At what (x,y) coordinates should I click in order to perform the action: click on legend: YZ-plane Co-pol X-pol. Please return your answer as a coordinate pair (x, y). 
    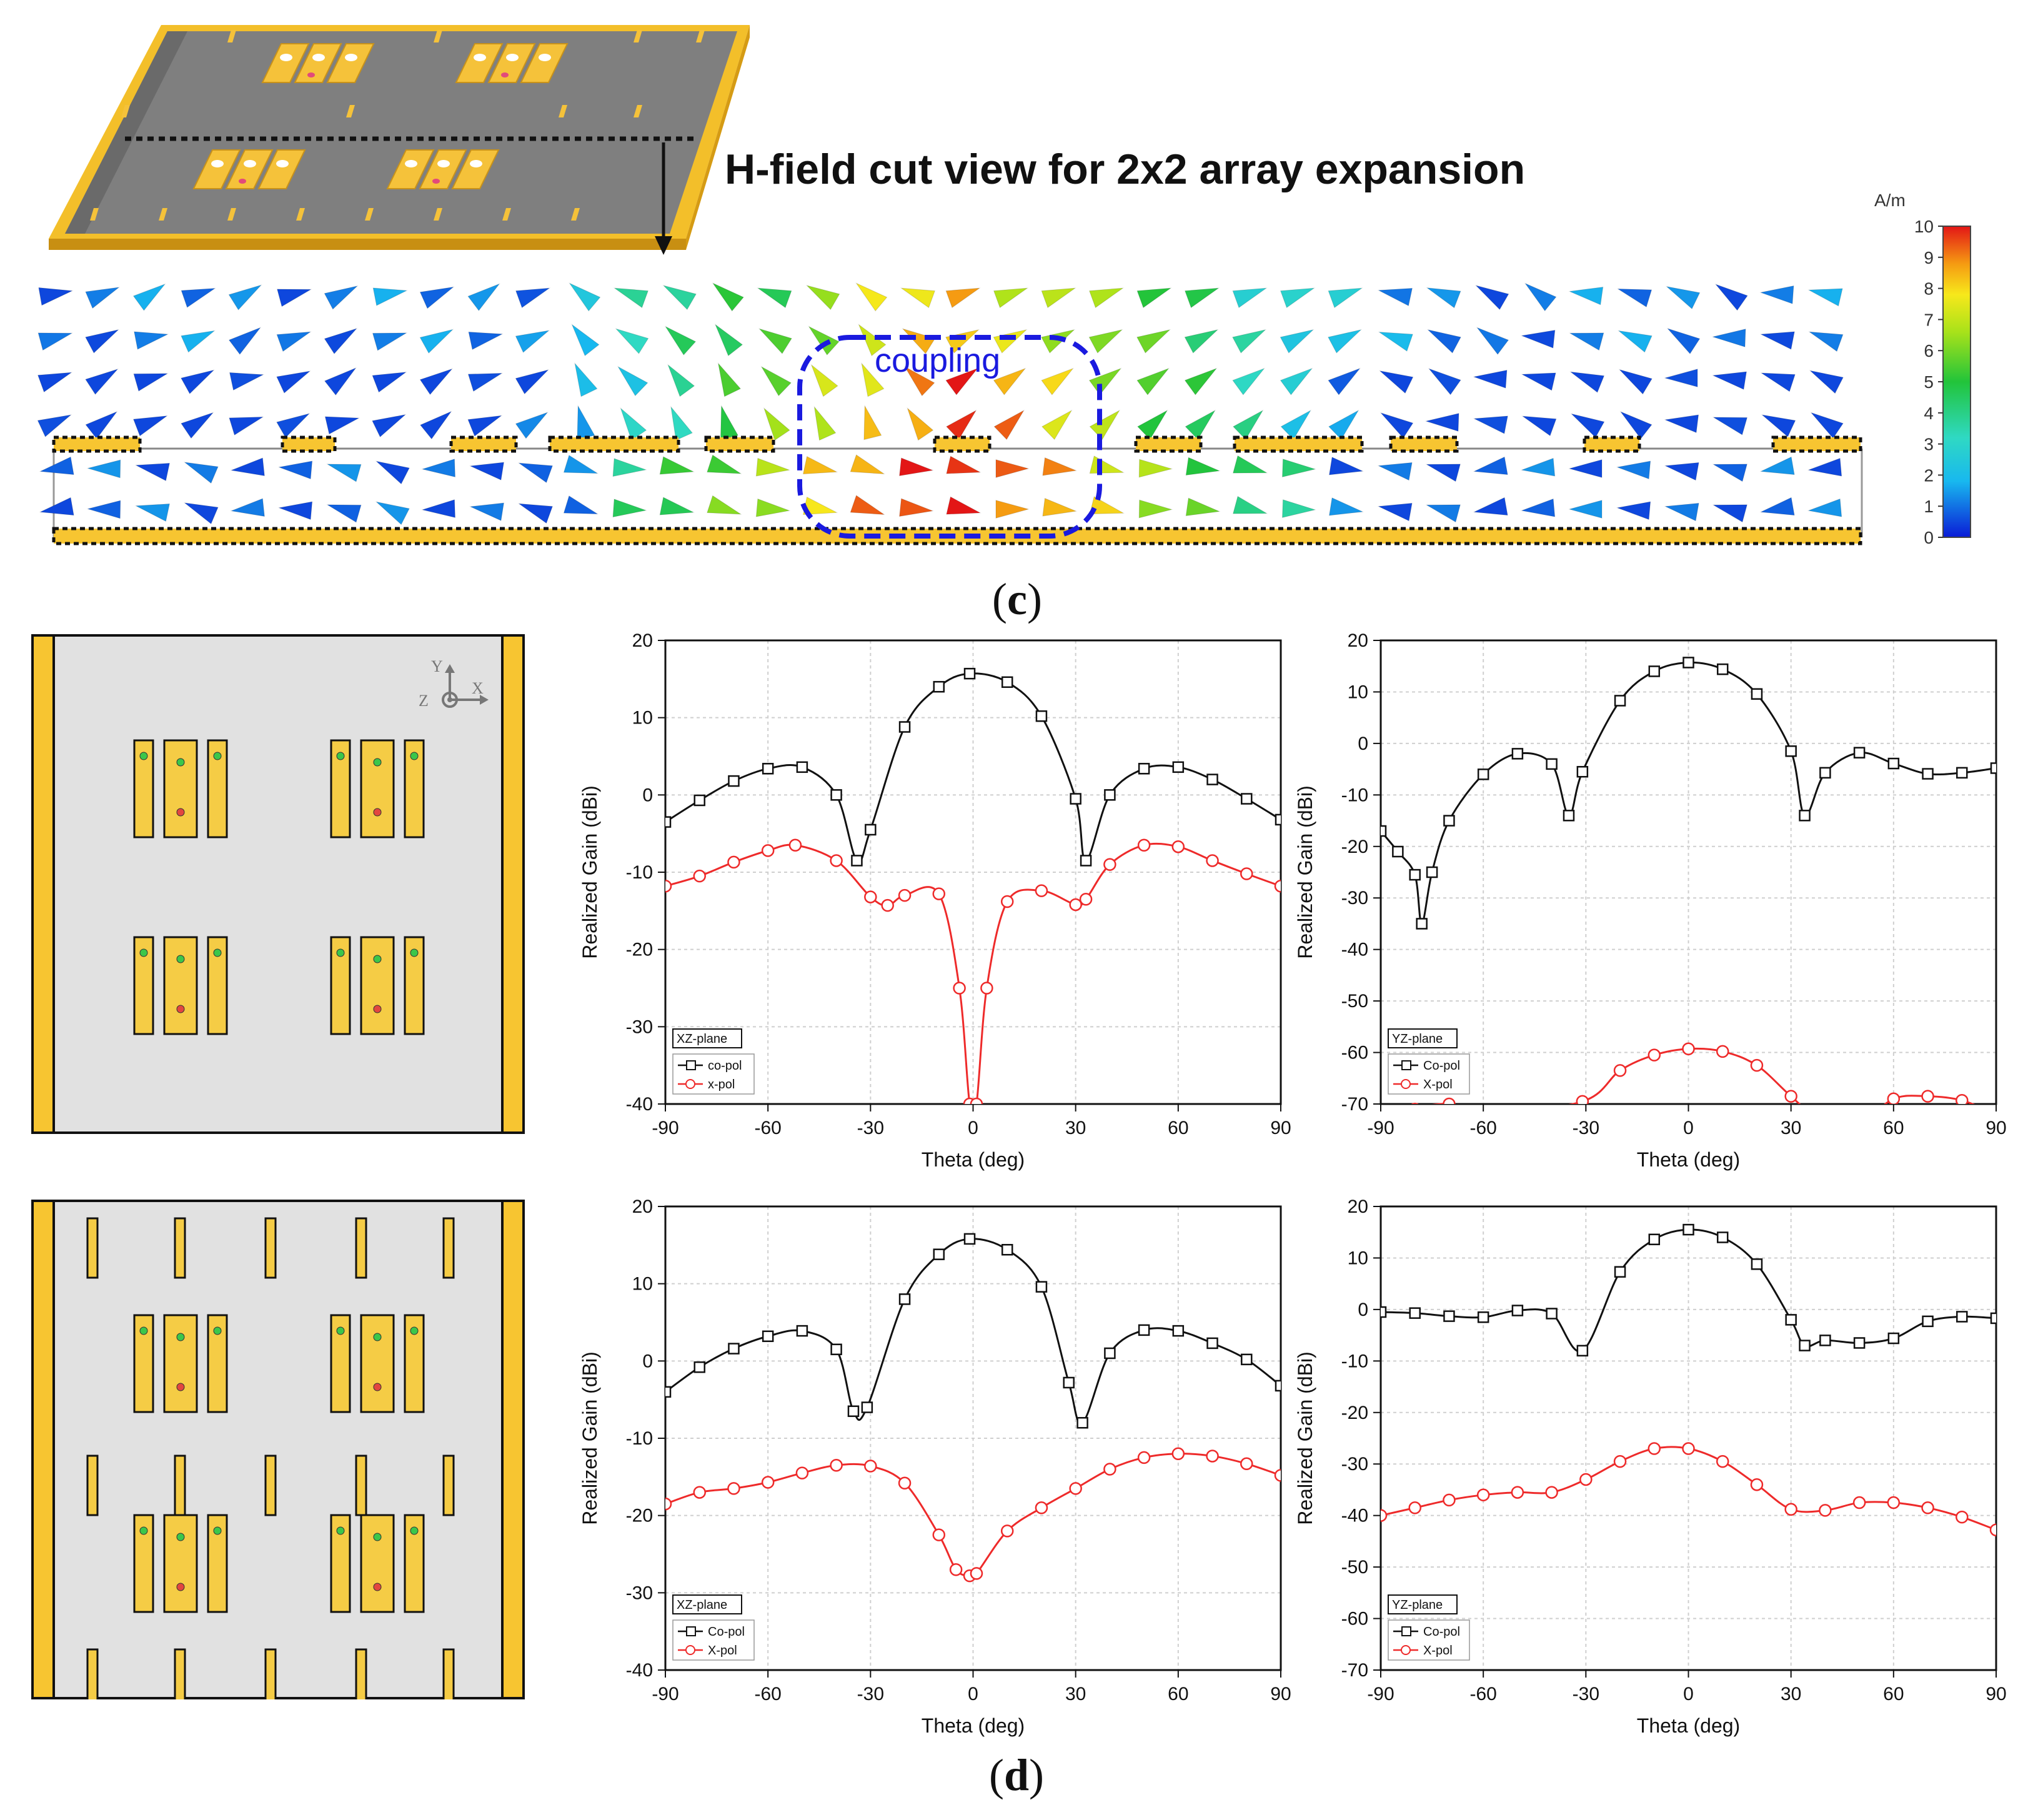
    Looking at the image, I should click on (1429, 1061).